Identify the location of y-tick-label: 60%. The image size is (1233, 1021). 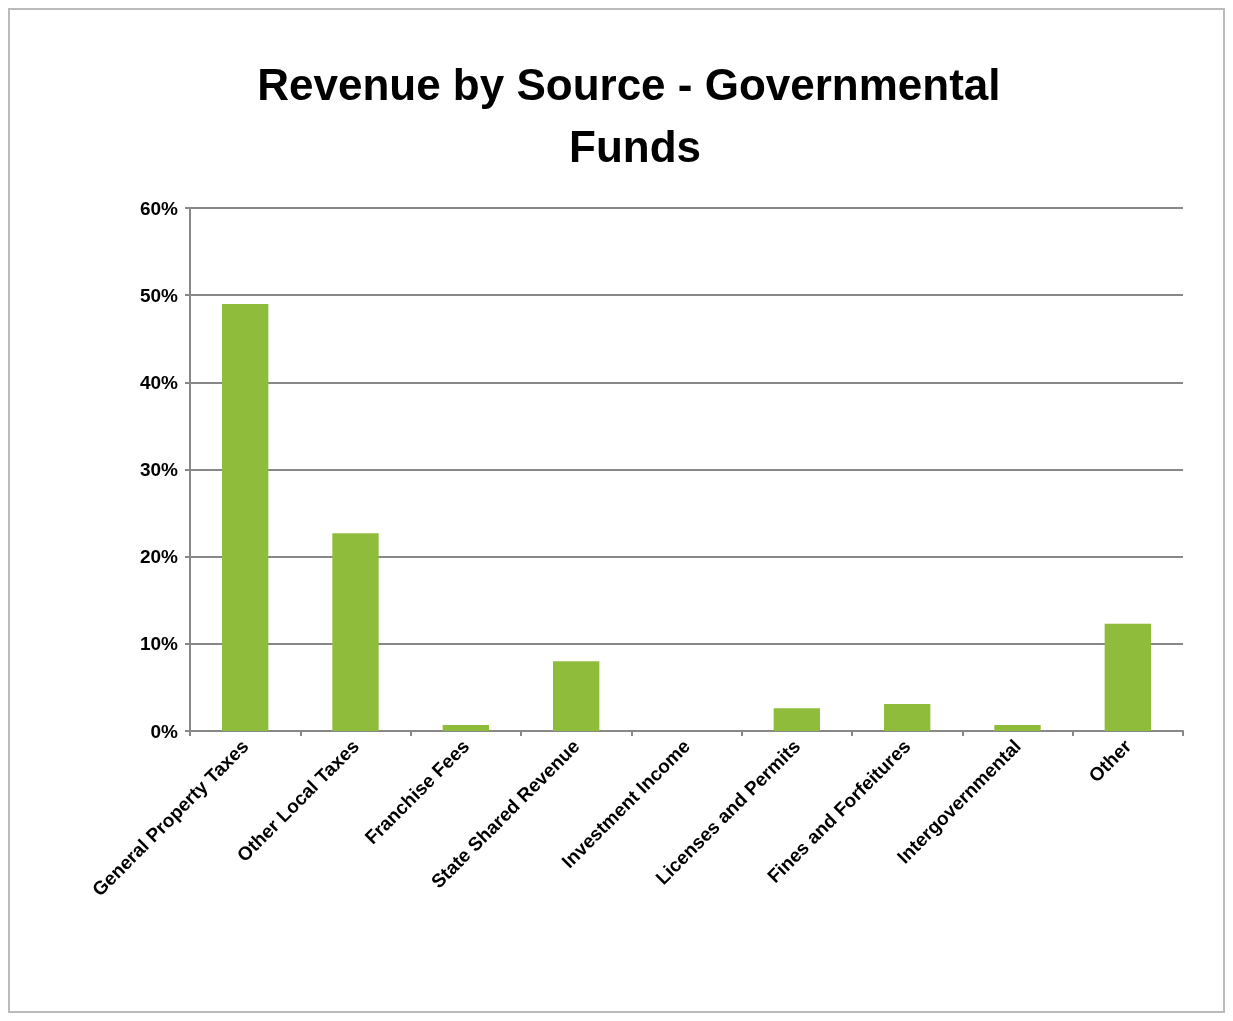
(159, 208).